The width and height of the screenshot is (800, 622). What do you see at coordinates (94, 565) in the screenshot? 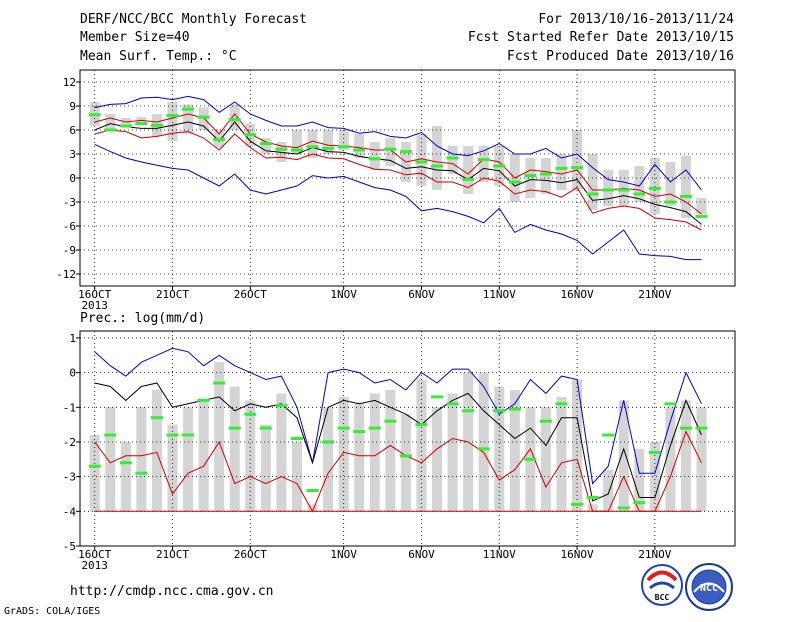
I see `x-year-label: 2013` at bounding box center [94, 565].